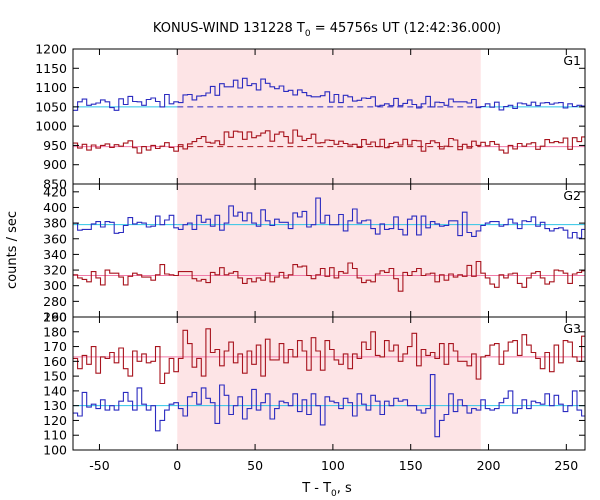 This screenshot has width=600, height=500. Describe the element at coordinates (572, 60) in the screenshot. I see `panel-g1-label: G1` at that location.